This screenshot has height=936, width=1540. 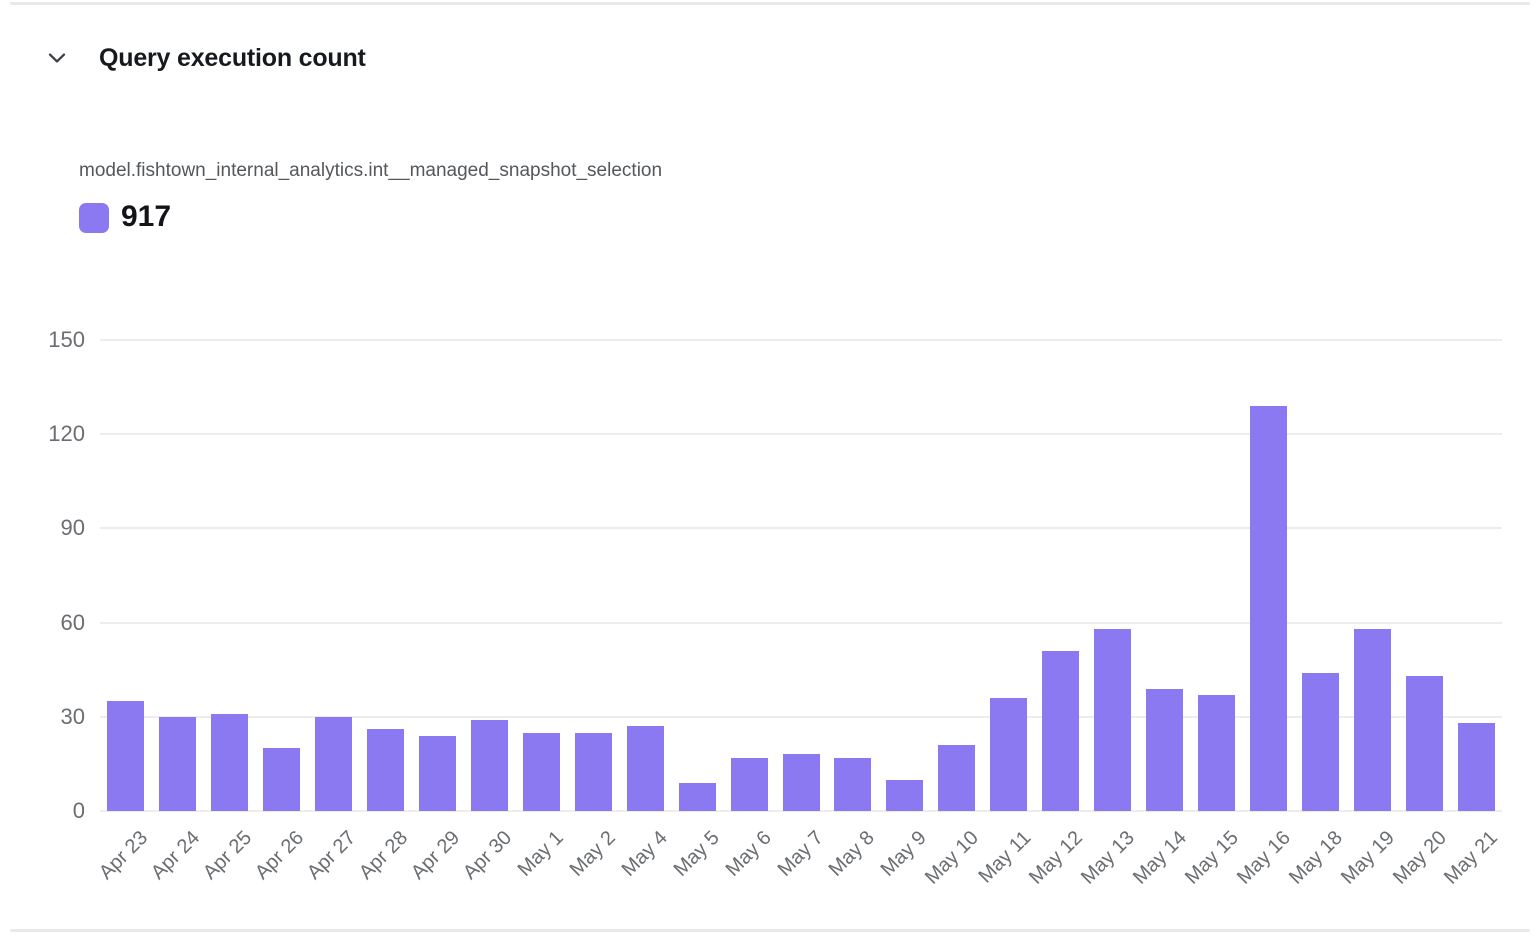 What do you see at coordinates (331, 855) in the screenshot?
I see `x-axis-label: Apr 27` at bounding box center [331, 855].